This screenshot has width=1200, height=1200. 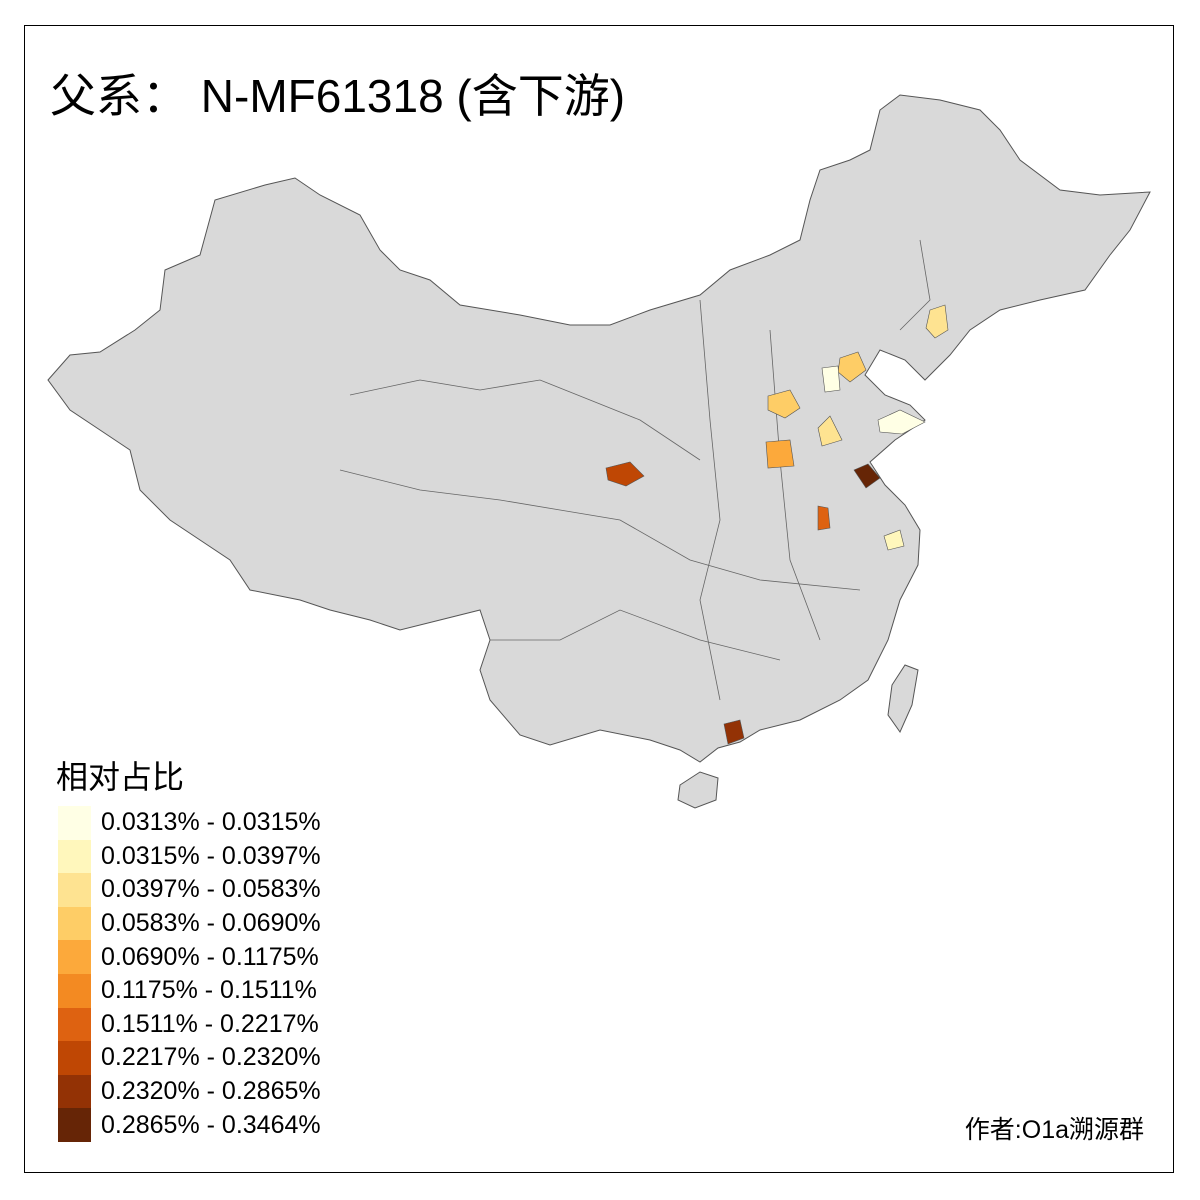 What do you see at coordinates (780, 454) in the screenshot?
I see `region-henan-zhengzhou` at bounding box center [780, 454].